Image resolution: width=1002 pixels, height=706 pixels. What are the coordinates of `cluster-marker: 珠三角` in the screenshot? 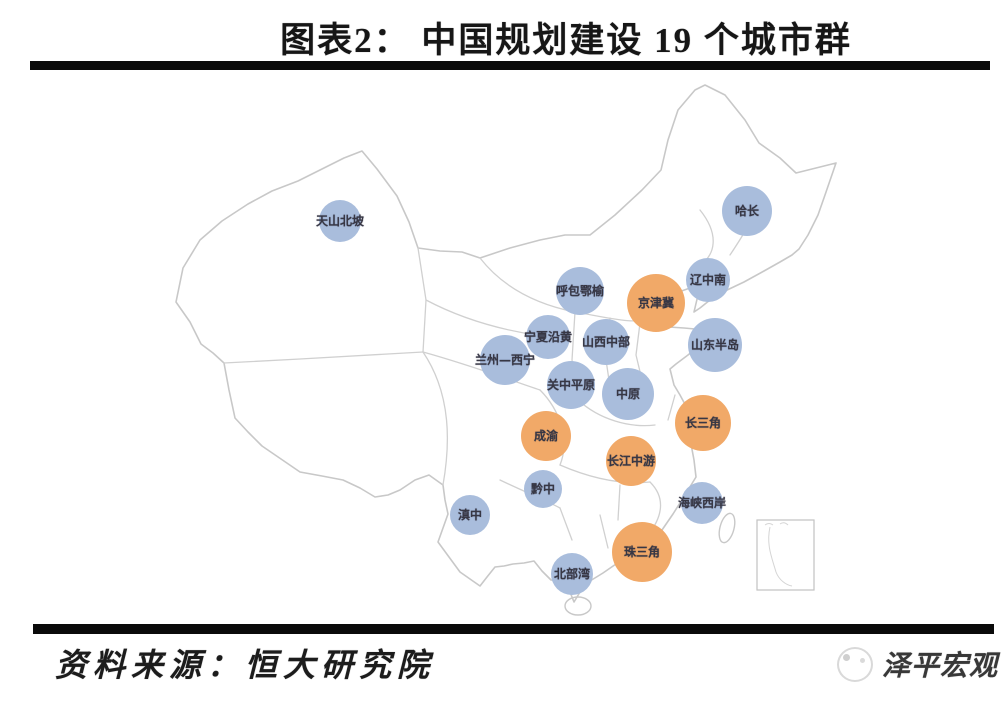 It's located at (642, 552).